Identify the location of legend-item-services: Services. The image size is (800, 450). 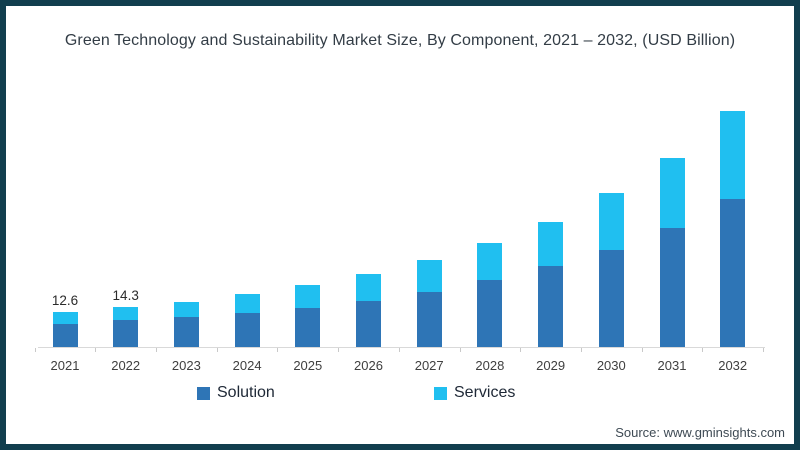
(474, 393).